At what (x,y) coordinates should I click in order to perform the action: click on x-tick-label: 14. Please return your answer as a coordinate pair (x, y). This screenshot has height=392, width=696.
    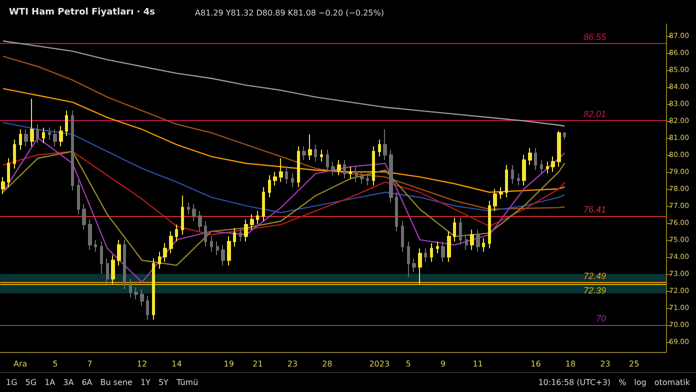
    Looking at the image, I should click on (177, 364).